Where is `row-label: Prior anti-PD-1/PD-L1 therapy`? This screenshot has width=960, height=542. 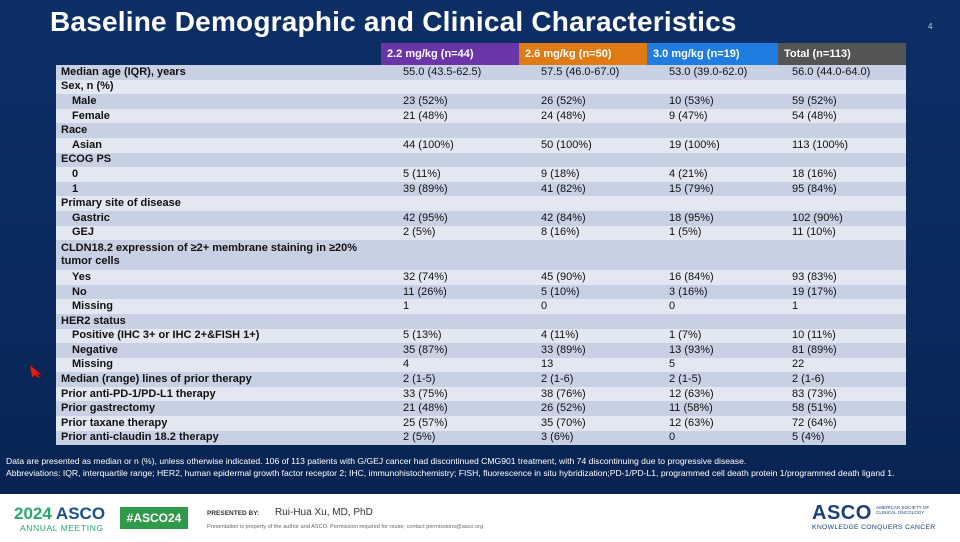
row-label: Prior anti-PD-1/PD-L1 therapy is located at coordinates (218, 394).